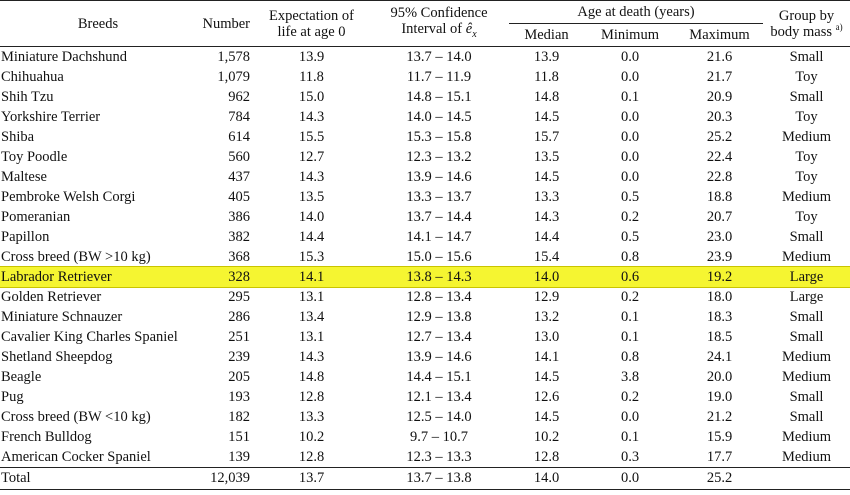  What do you see at coordinates (806, 277) in the screenshot?
I see `cell-group: Large` at bounding box center [806, 277].